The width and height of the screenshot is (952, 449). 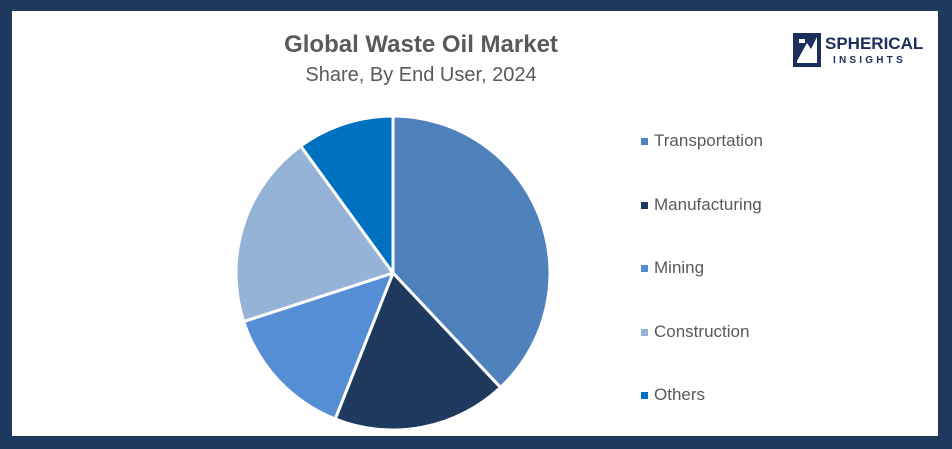 I want to click on spherical-insights-logo: SPHERICAL INSIGHTS, so click(x=858, y=52).